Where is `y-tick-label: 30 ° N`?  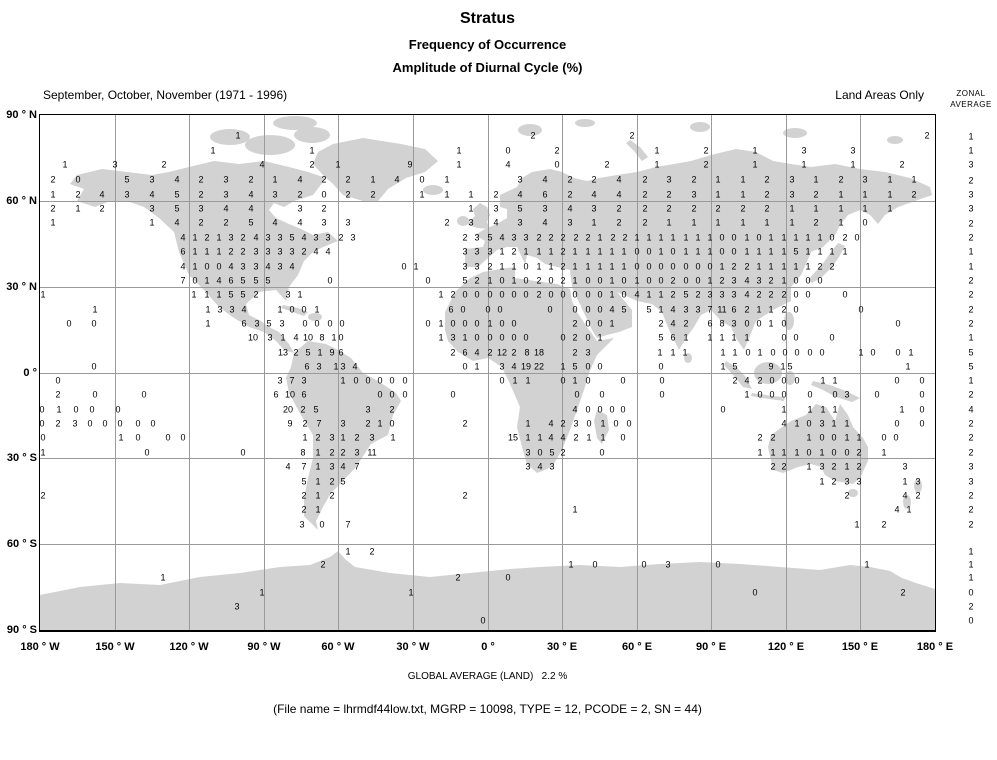 y-tick-label: 30 ° N is located at coordinates (21, 287).